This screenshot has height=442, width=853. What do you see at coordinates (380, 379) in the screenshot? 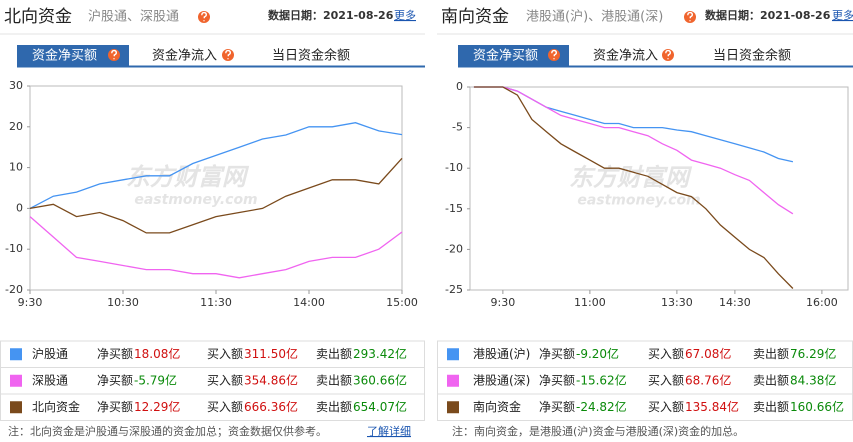
I see `cell-value: 360.66亿` at bounding box center [380, 379].